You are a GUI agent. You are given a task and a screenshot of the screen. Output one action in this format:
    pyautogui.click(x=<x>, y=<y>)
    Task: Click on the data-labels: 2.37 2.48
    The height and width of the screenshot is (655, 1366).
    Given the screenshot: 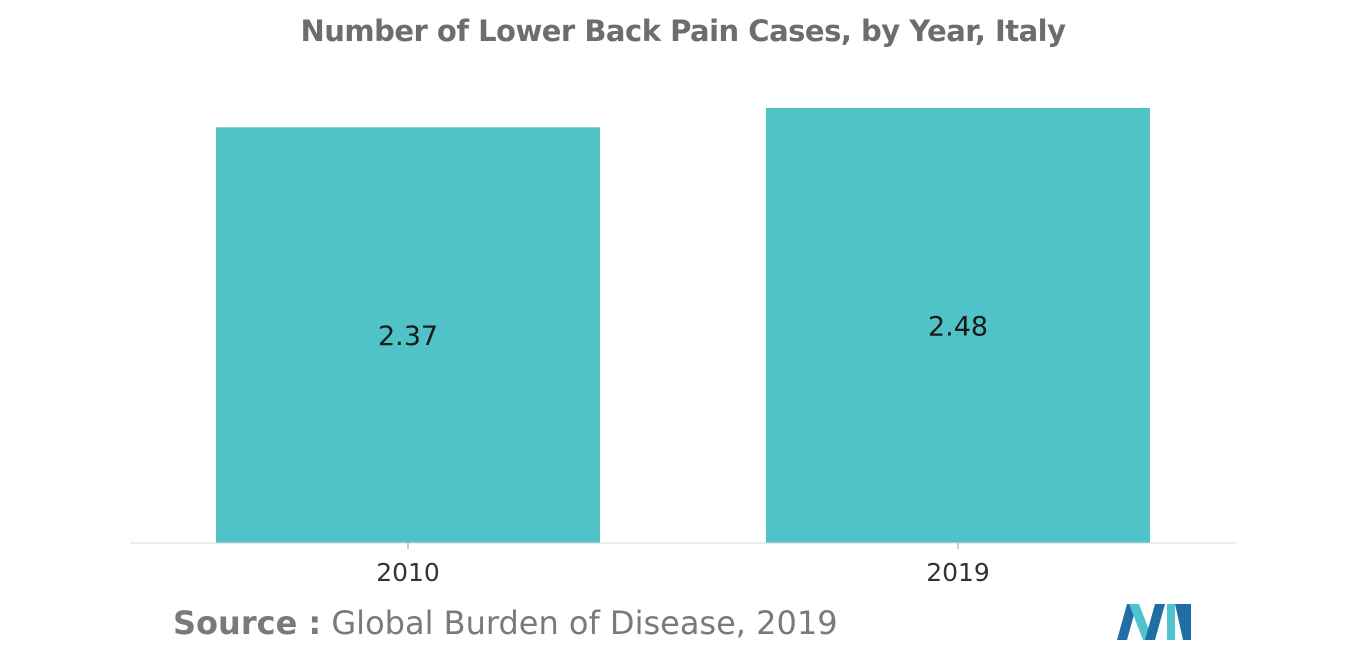 What is the action you would take?
    pyautogui.click(x=683, y=332)
    